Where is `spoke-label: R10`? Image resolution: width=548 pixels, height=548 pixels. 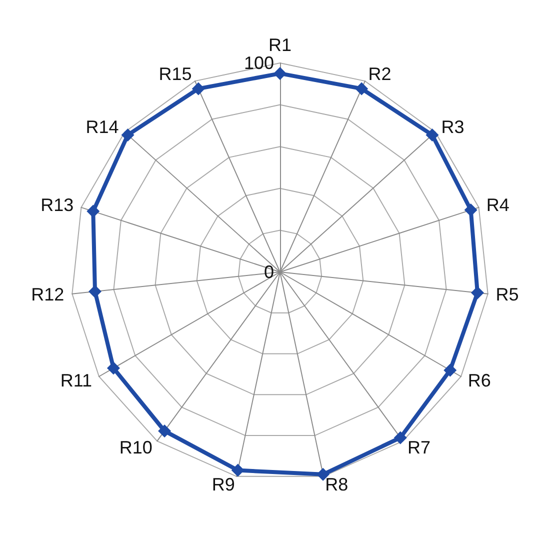 spoke-label: R10 is located at coordinates (135, 448).